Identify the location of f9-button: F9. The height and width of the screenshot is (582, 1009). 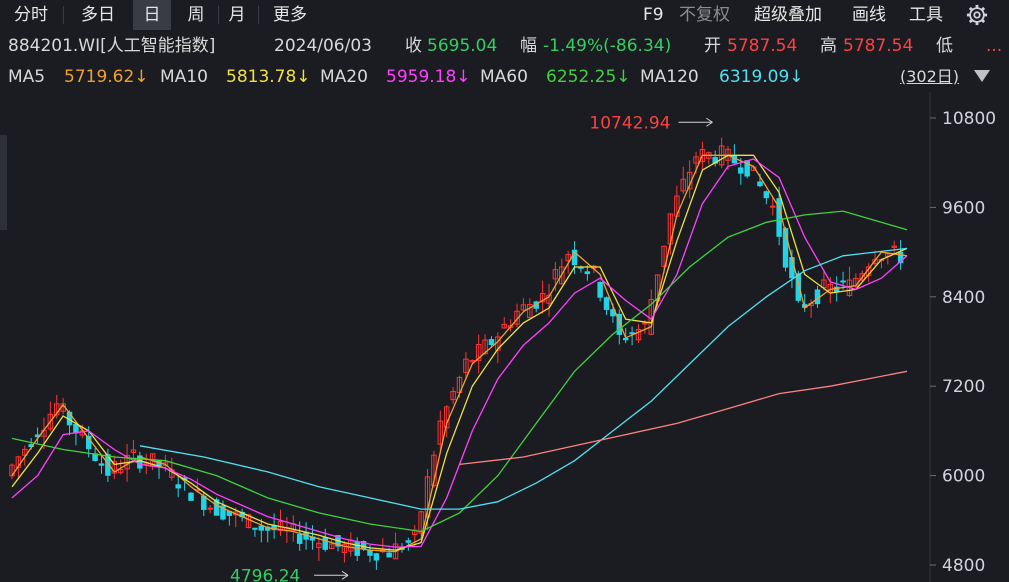
(653, 15).